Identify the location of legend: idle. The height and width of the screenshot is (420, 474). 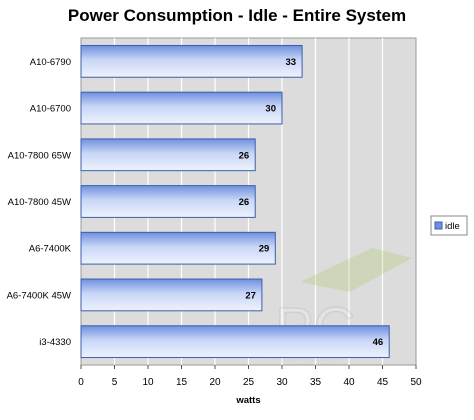
(449, 225).